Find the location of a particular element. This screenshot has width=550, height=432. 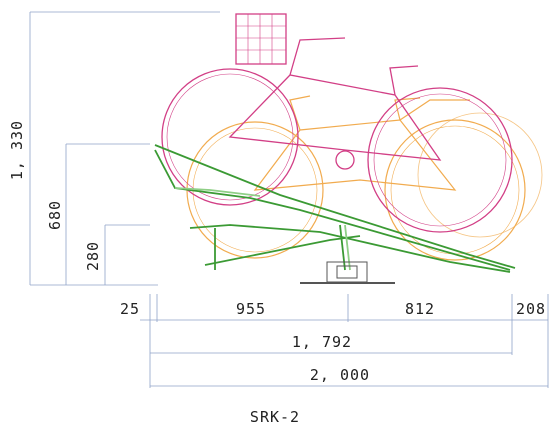

lower-bike-frame is located at coordinates (355, 155).